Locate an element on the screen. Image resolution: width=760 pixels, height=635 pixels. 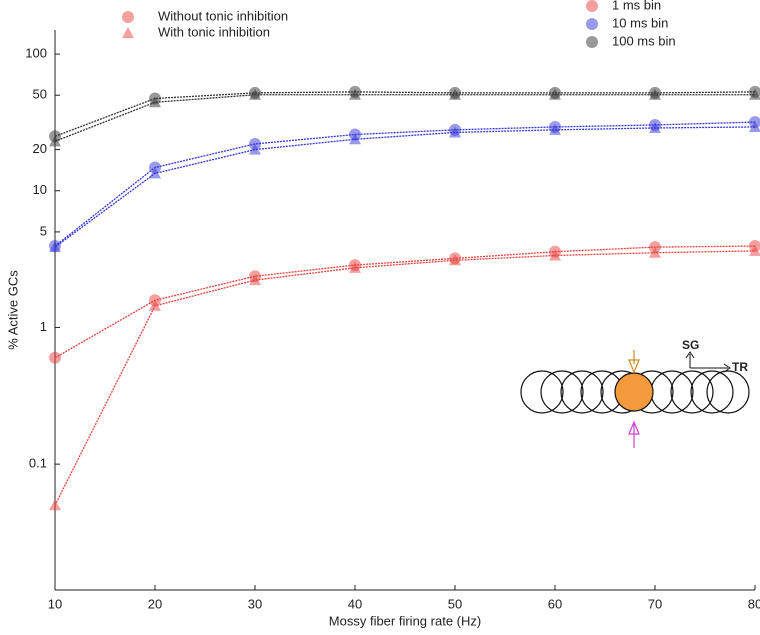
x-tick-label: 70 is located at coordinates (655, 603).